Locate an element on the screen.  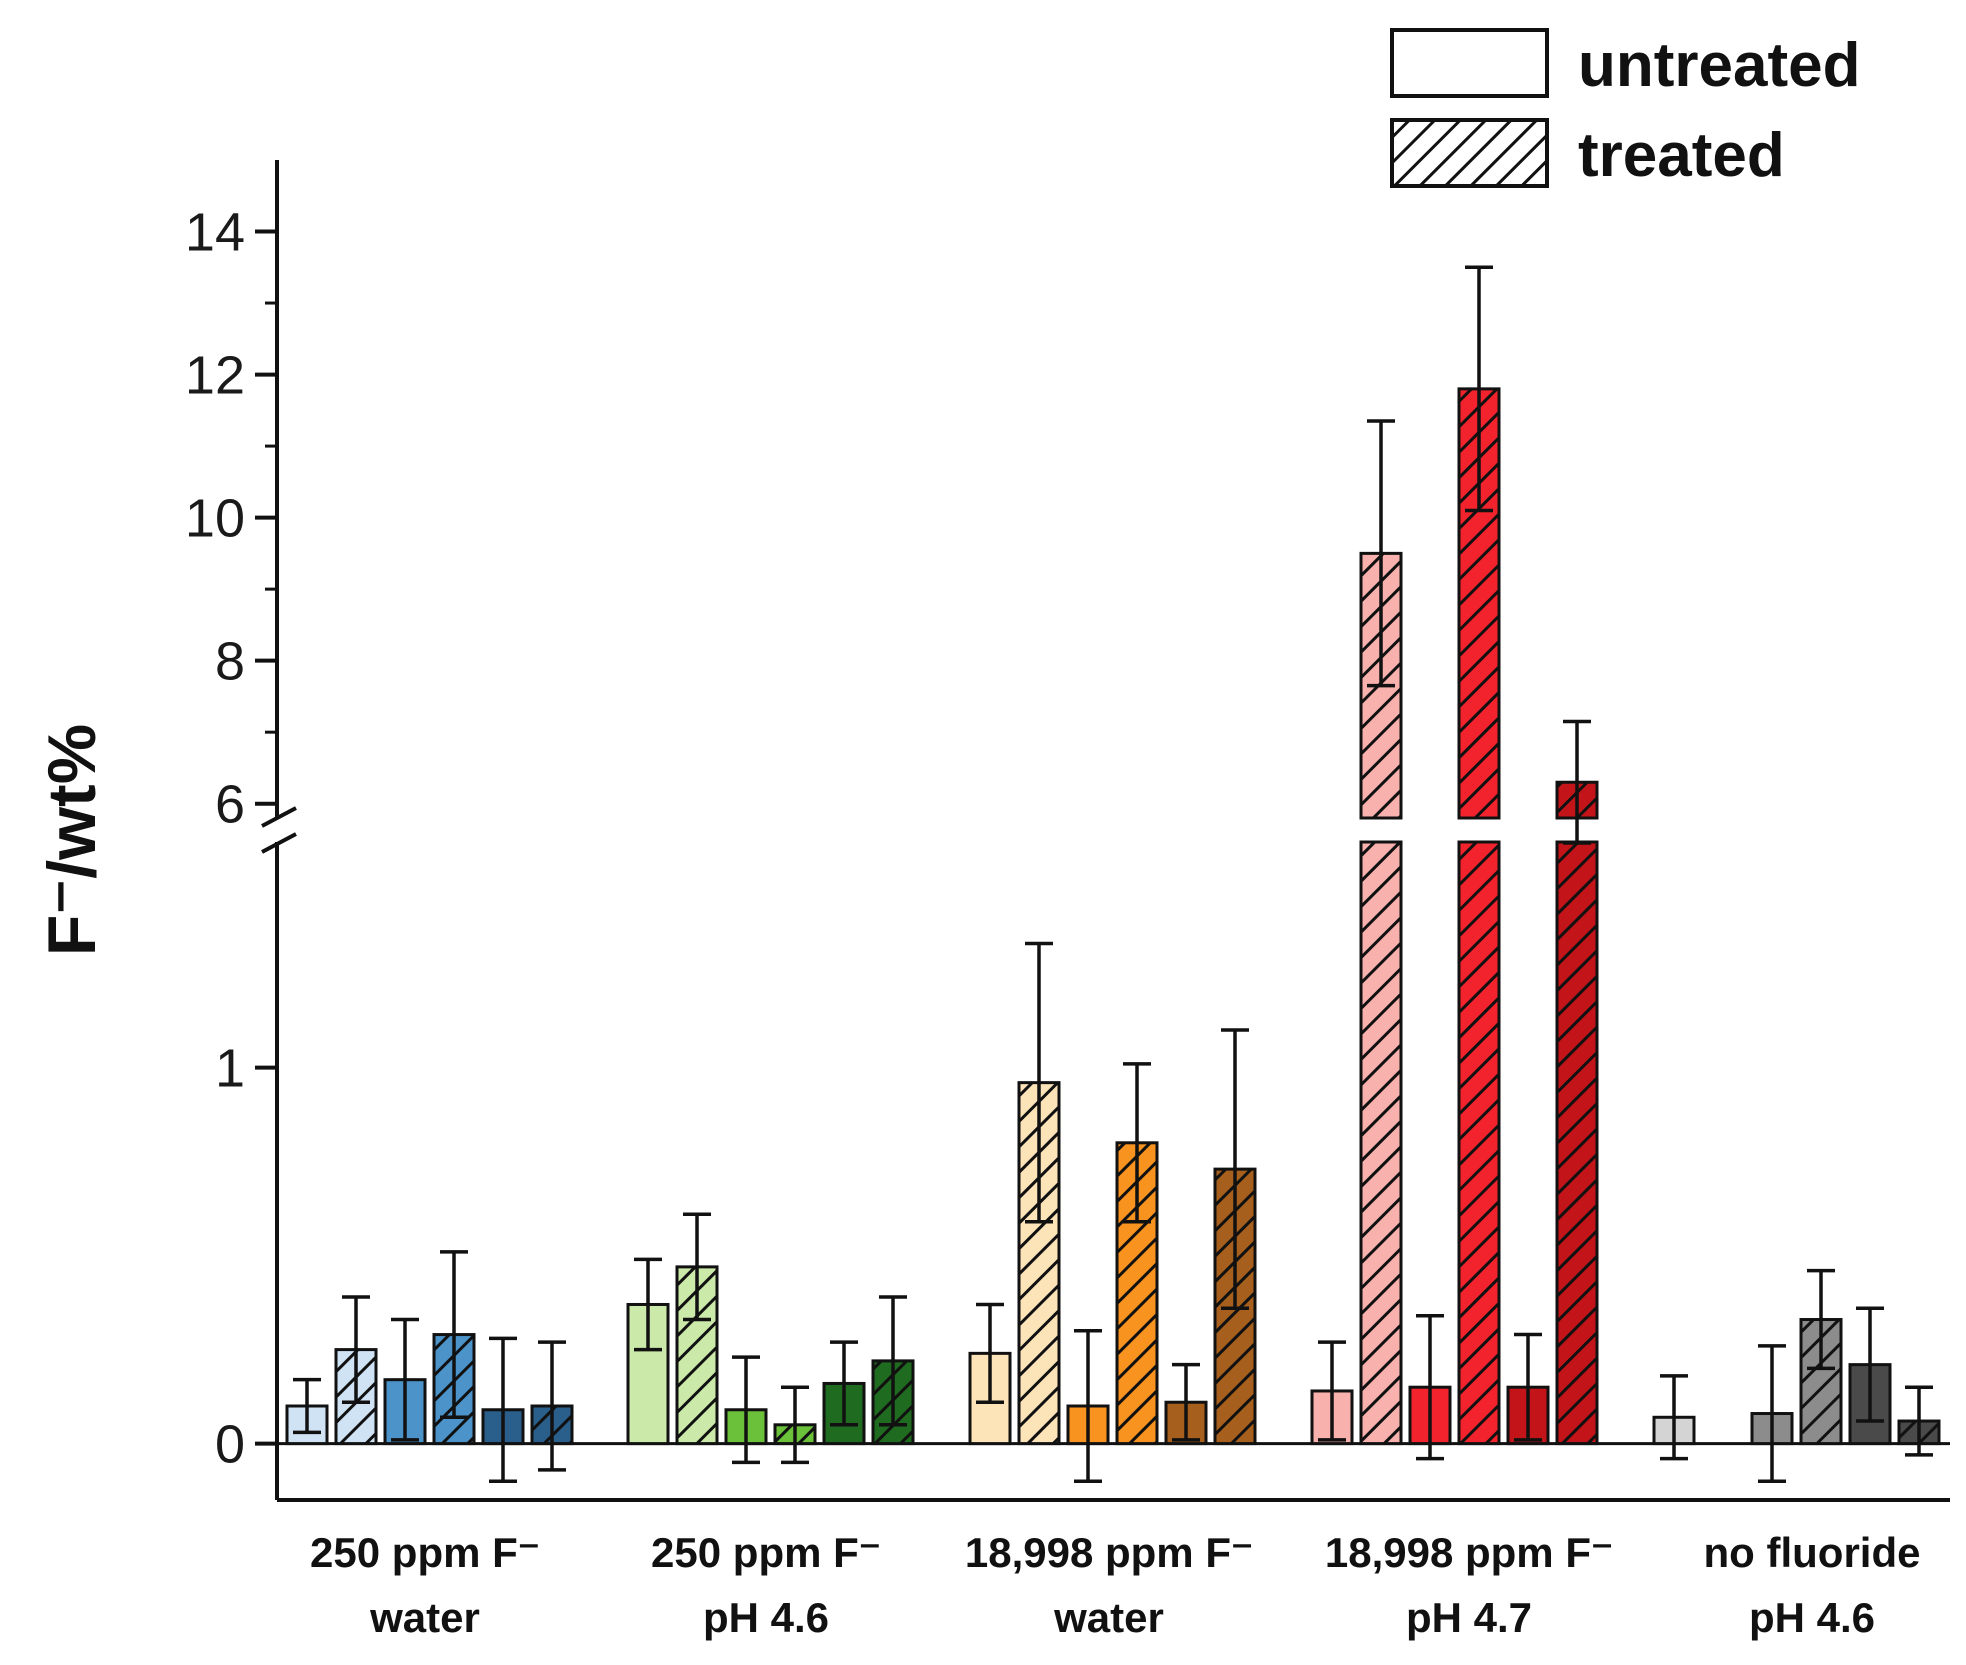
category-label-3-line1: 18,998 ppm F⁻ is located at coordinates (1469, 1552).